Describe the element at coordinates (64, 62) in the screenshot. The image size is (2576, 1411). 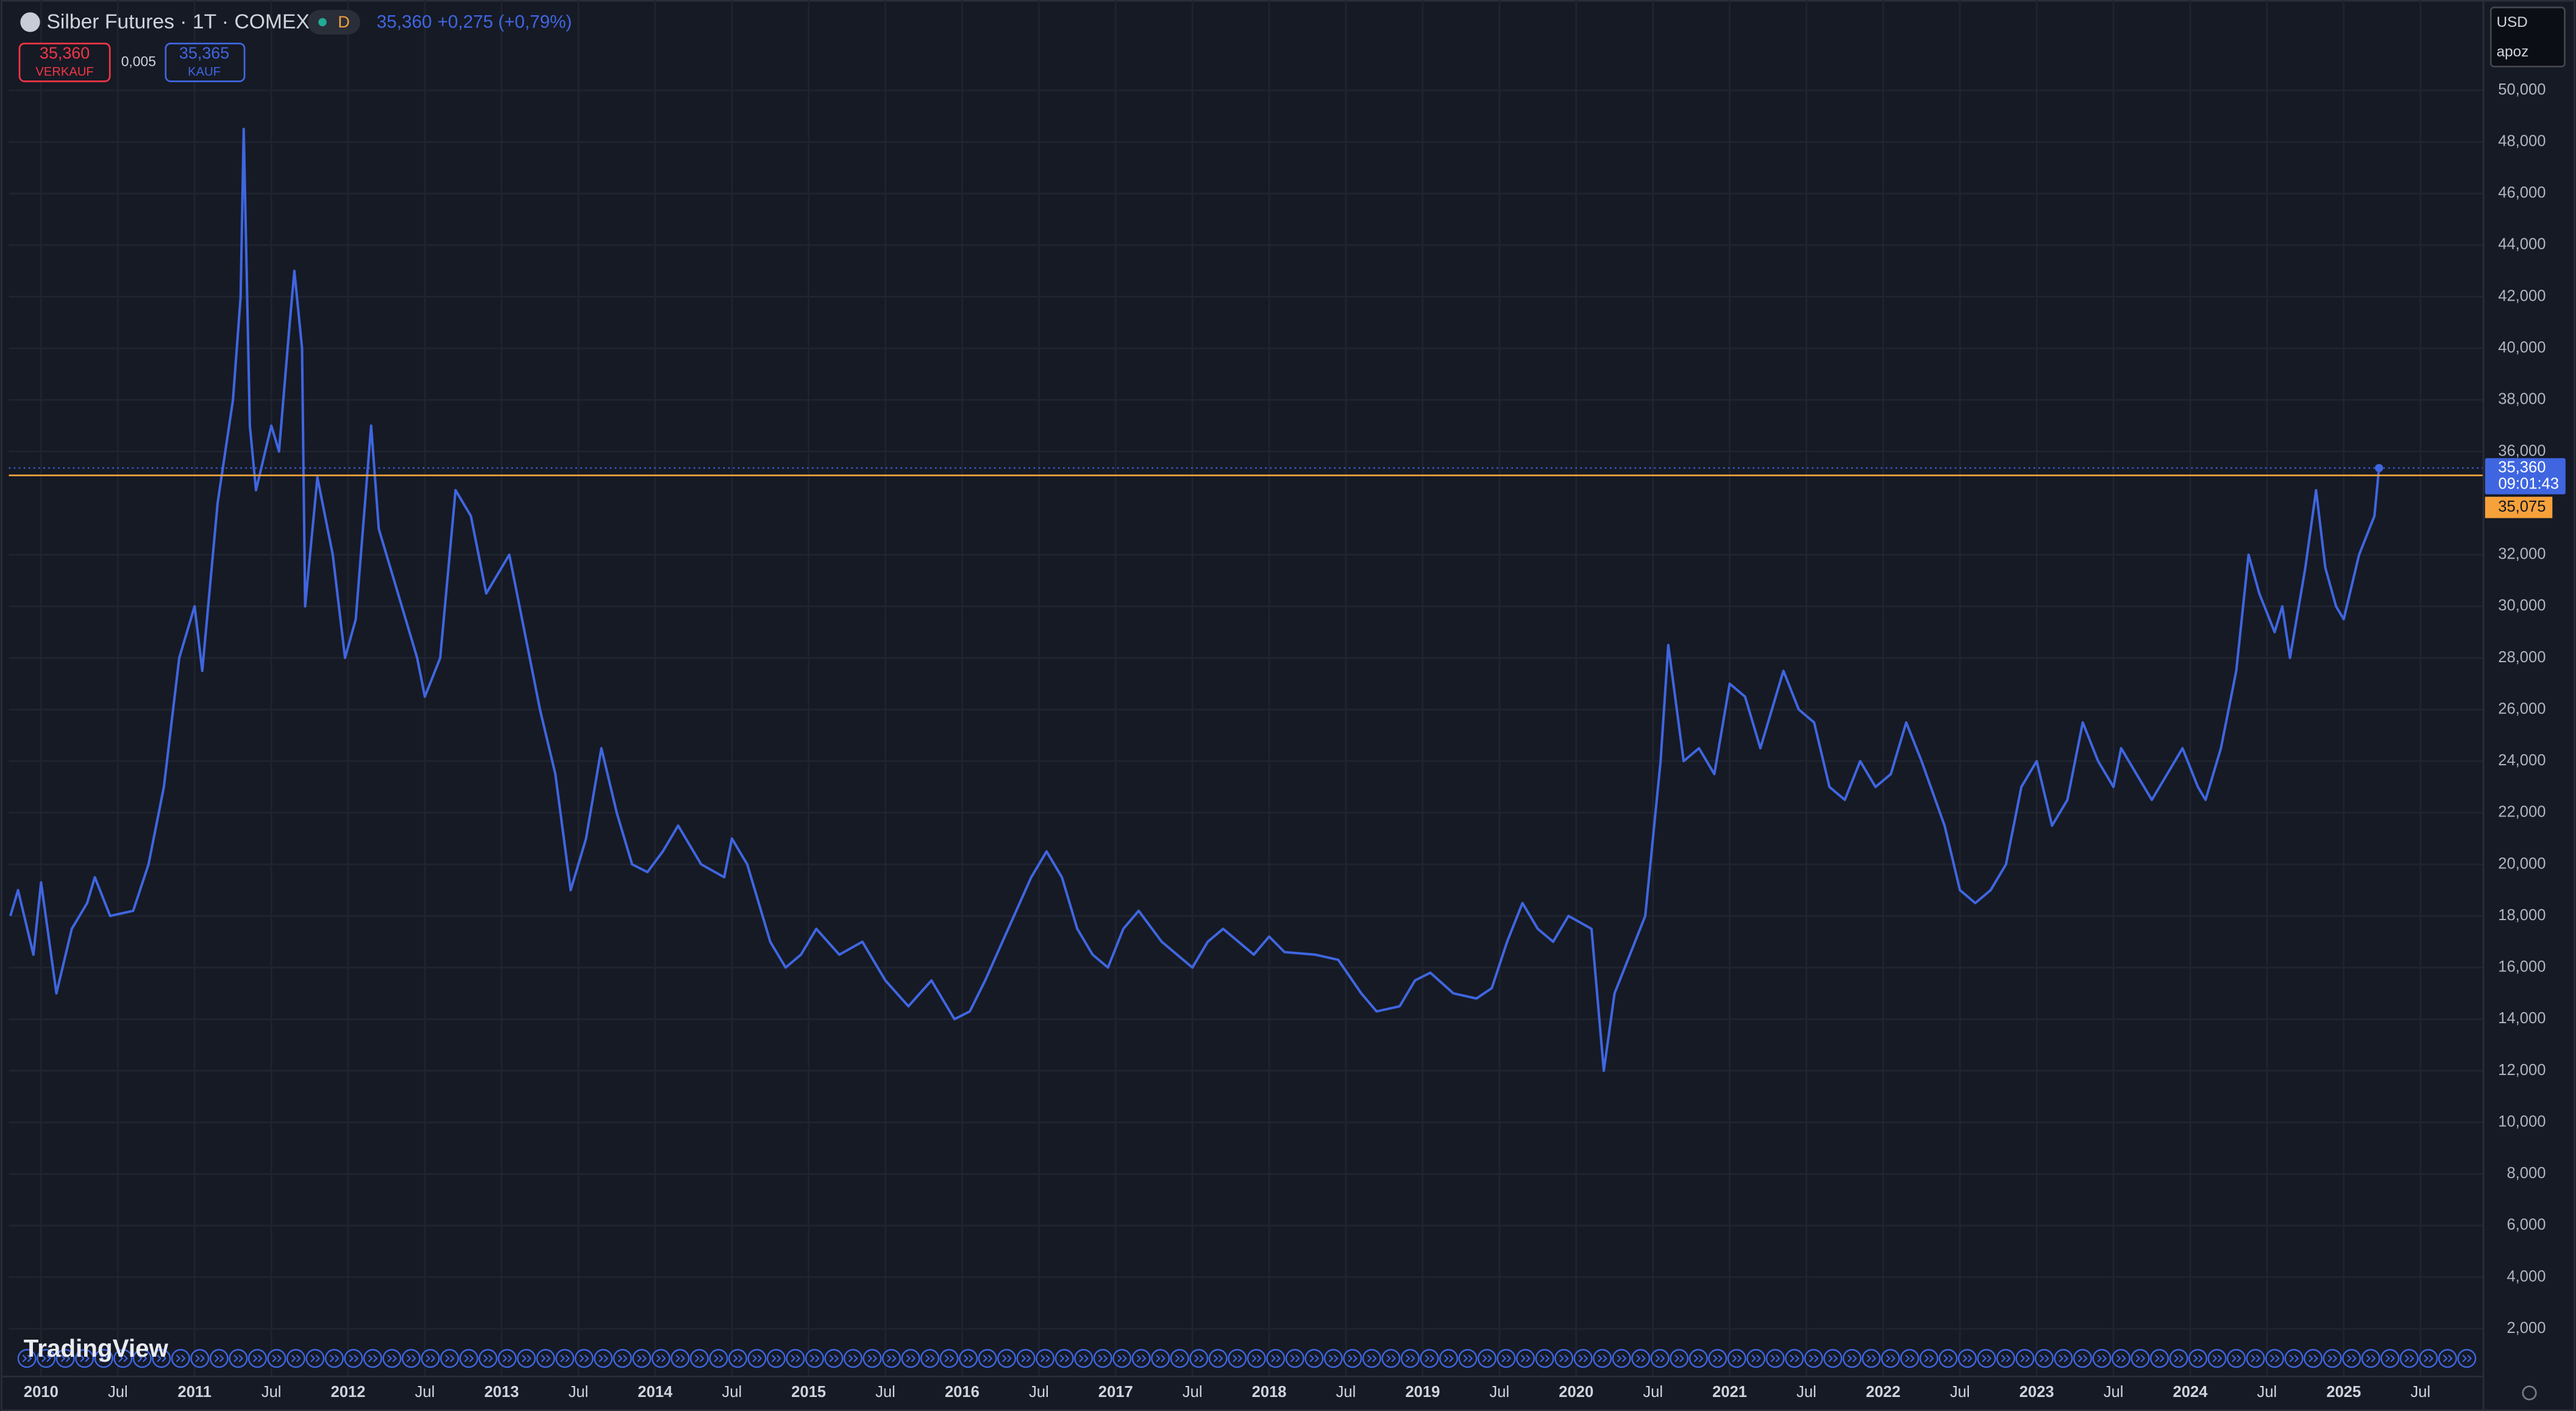
I see `sell-button` at that location.